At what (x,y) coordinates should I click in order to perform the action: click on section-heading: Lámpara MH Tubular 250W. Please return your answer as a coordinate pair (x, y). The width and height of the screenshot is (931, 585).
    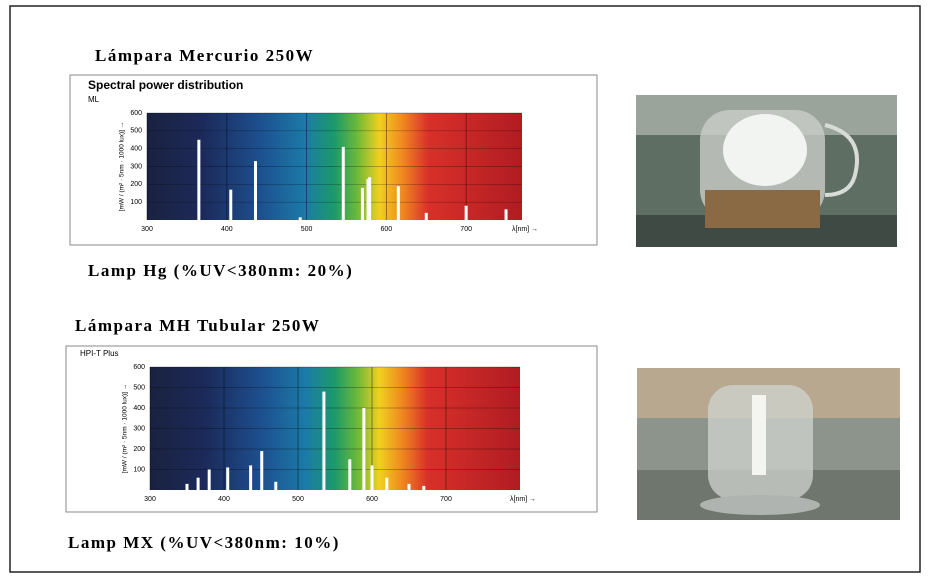
    Looking at the image, I should click on (197, 325).